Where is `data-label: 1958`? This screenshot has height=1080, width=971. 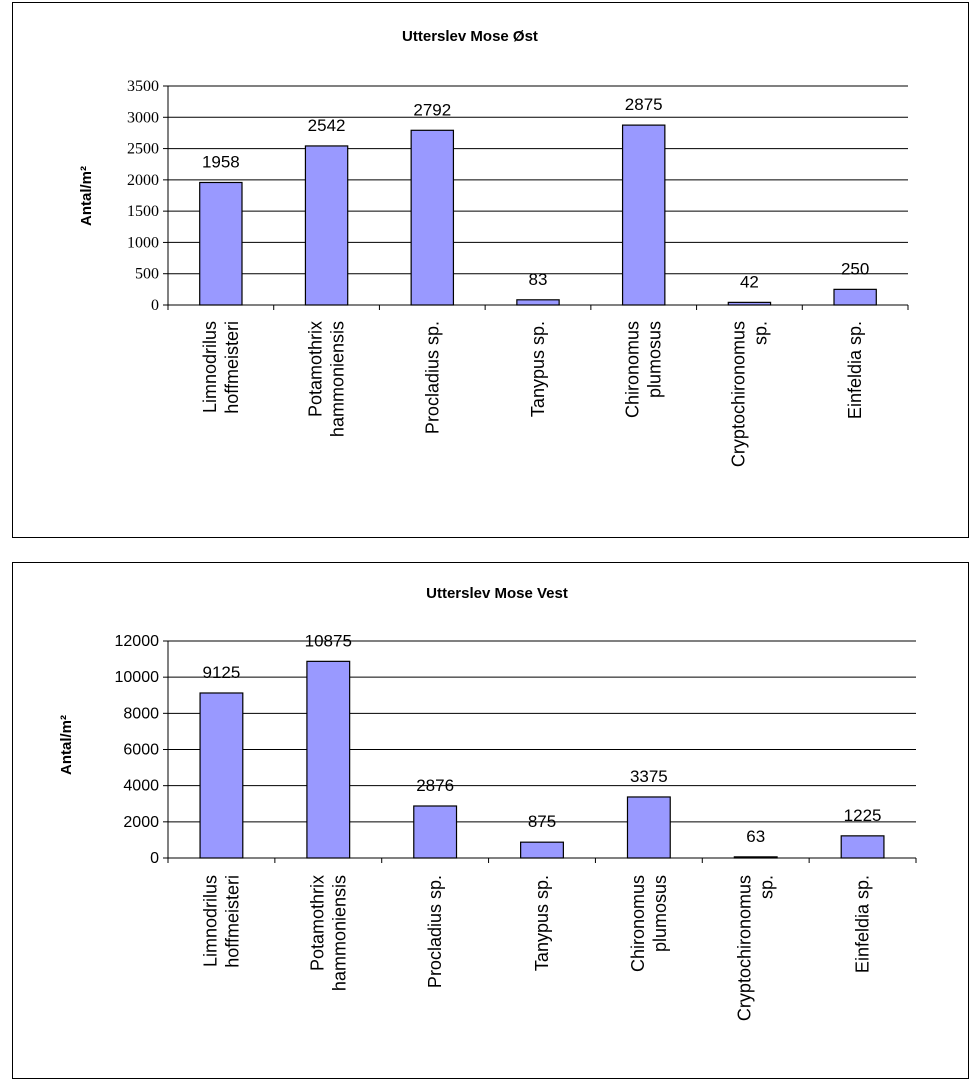
data-label: 1958 is located at coordinates (221, 161).